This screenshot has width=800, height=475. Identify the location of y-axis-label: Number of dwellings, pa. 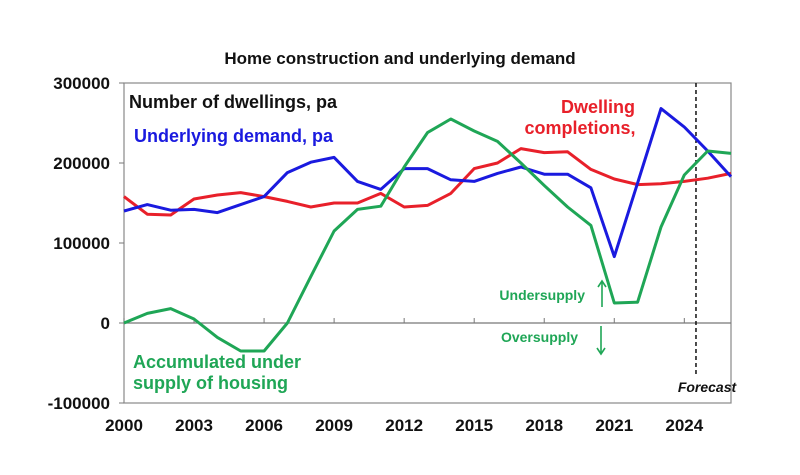
(233, 102).